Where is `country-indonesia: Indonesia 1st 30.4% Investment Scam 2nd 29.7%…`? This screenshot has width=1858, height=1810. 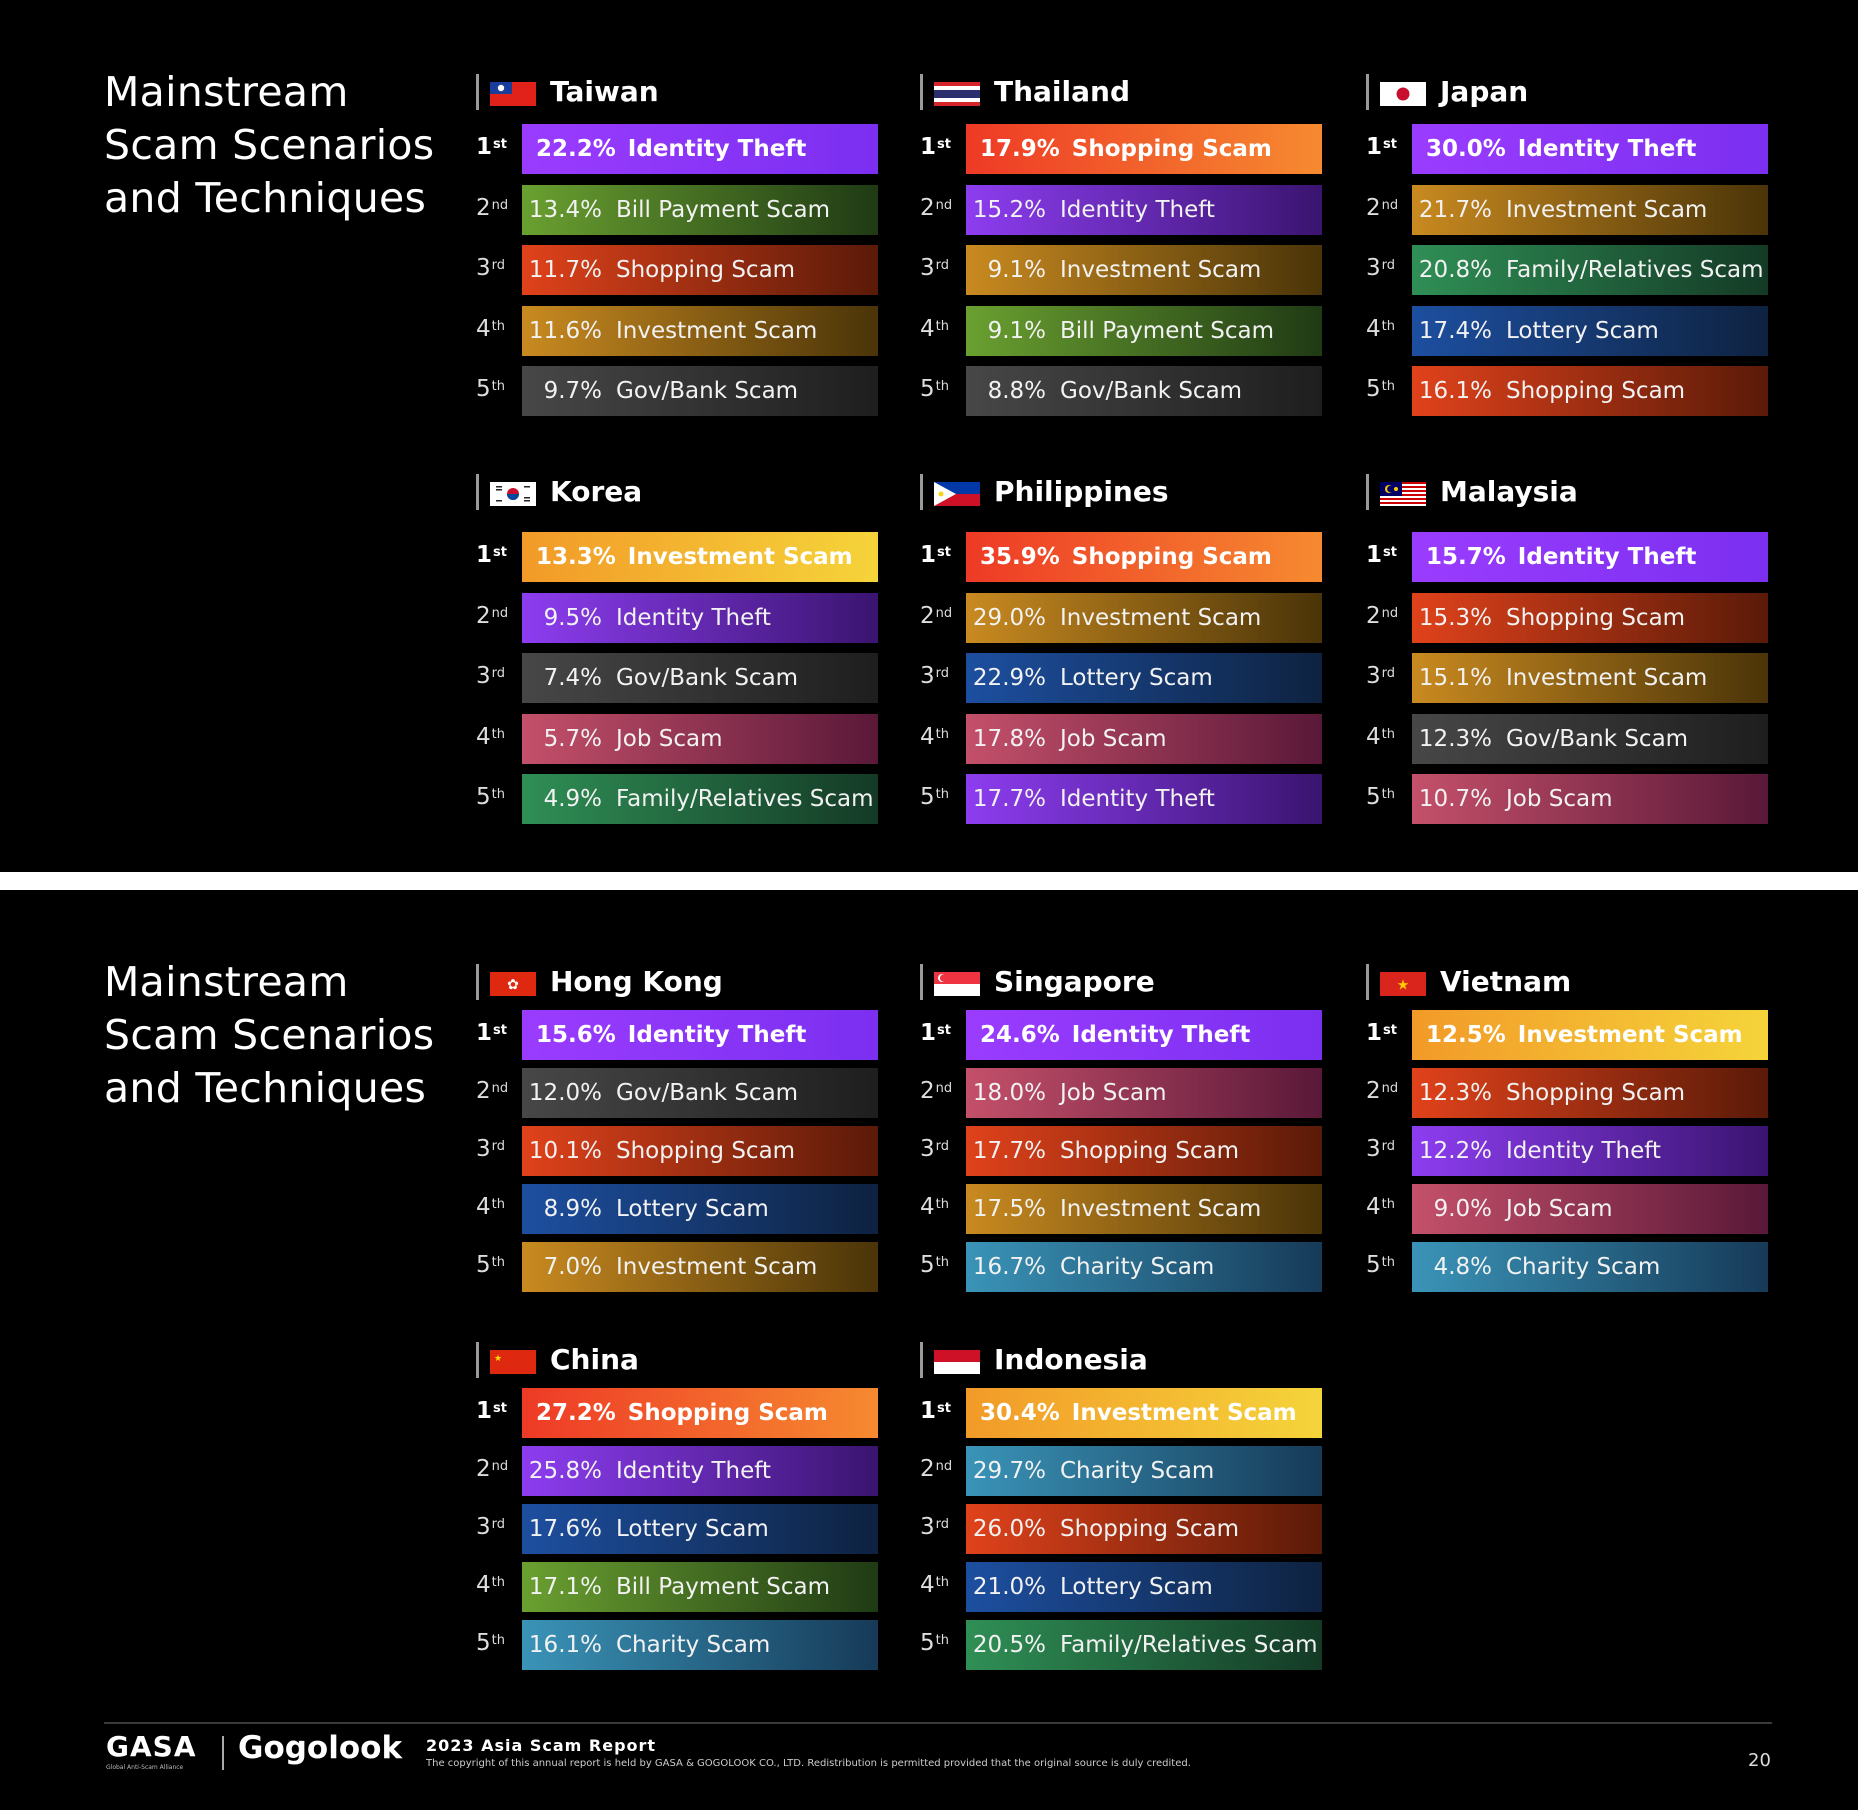
country-indonesia: Indonesia 1st 30.4% Investment Scam 2nd 29.7%… is located at coordinates (1125, 1504).